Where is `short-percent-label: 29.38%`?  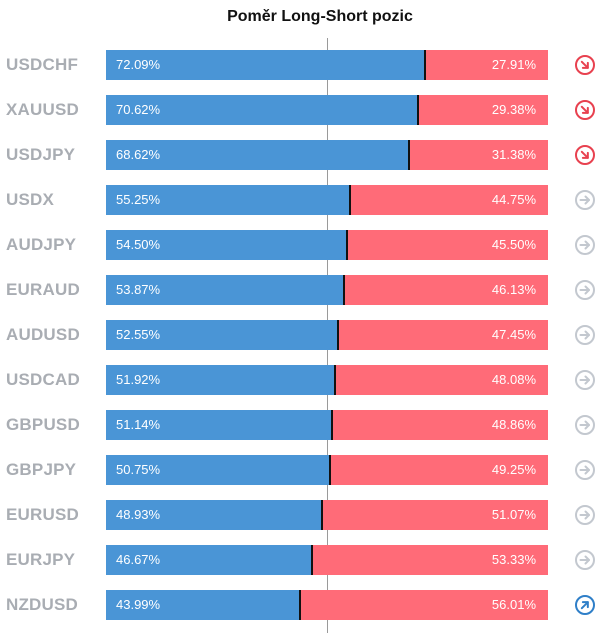 short-percent-label: 29.38% is located at coordinates (513, 109).